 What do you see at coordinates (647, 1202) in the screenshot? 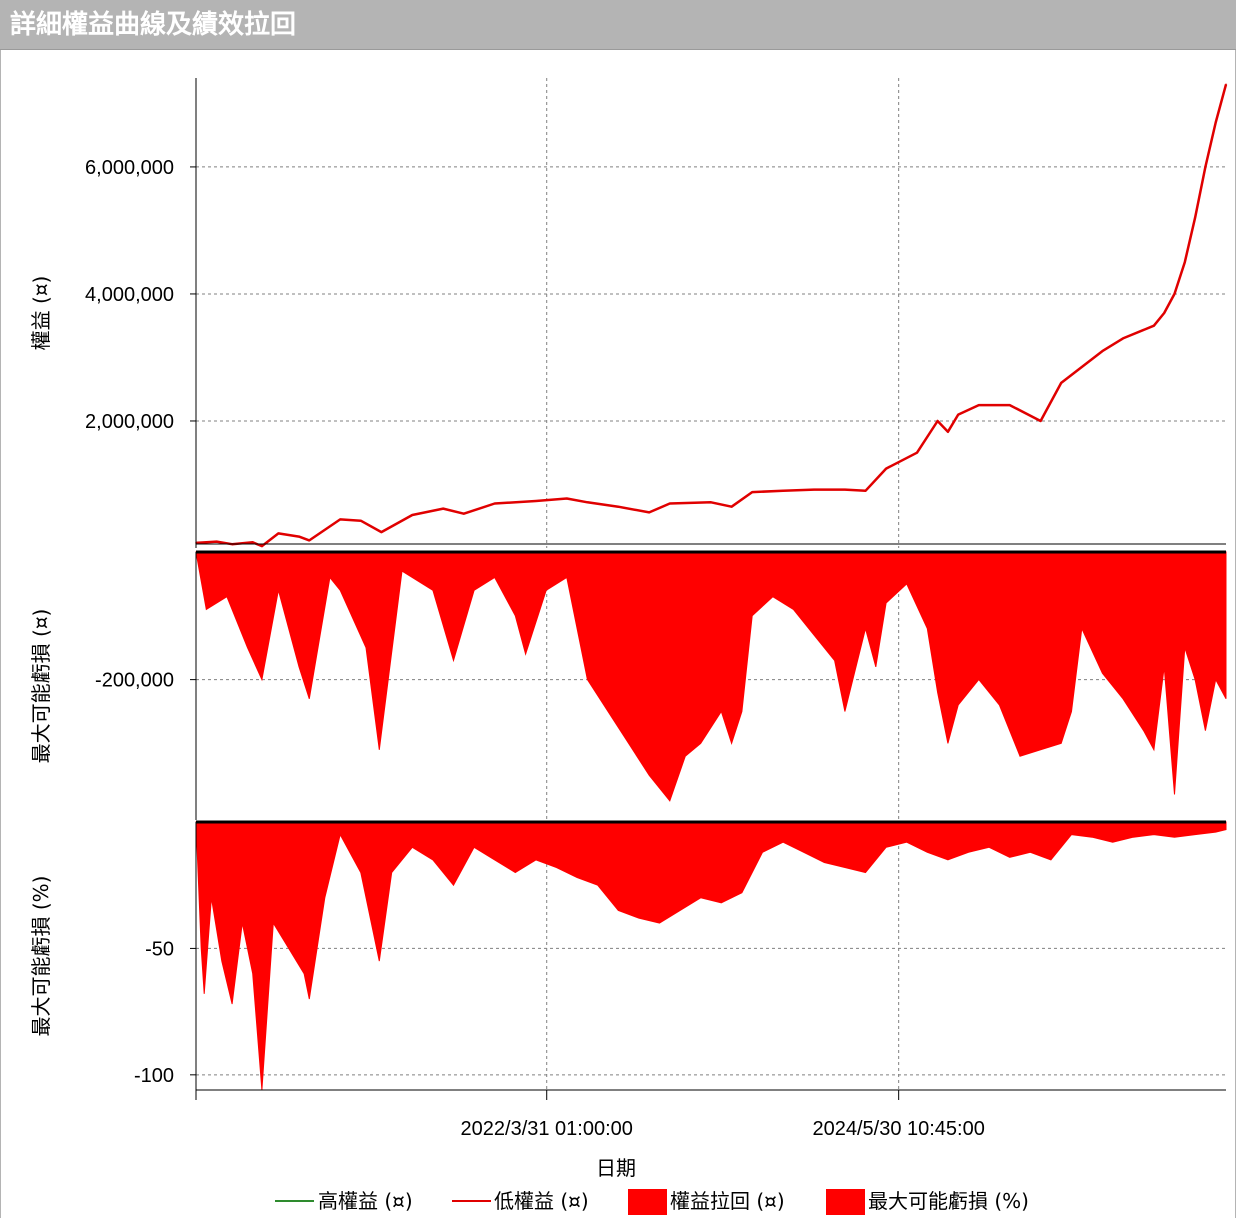
I see `legend-swatch-equity-drawdown` at bounding box center [647, 1202].